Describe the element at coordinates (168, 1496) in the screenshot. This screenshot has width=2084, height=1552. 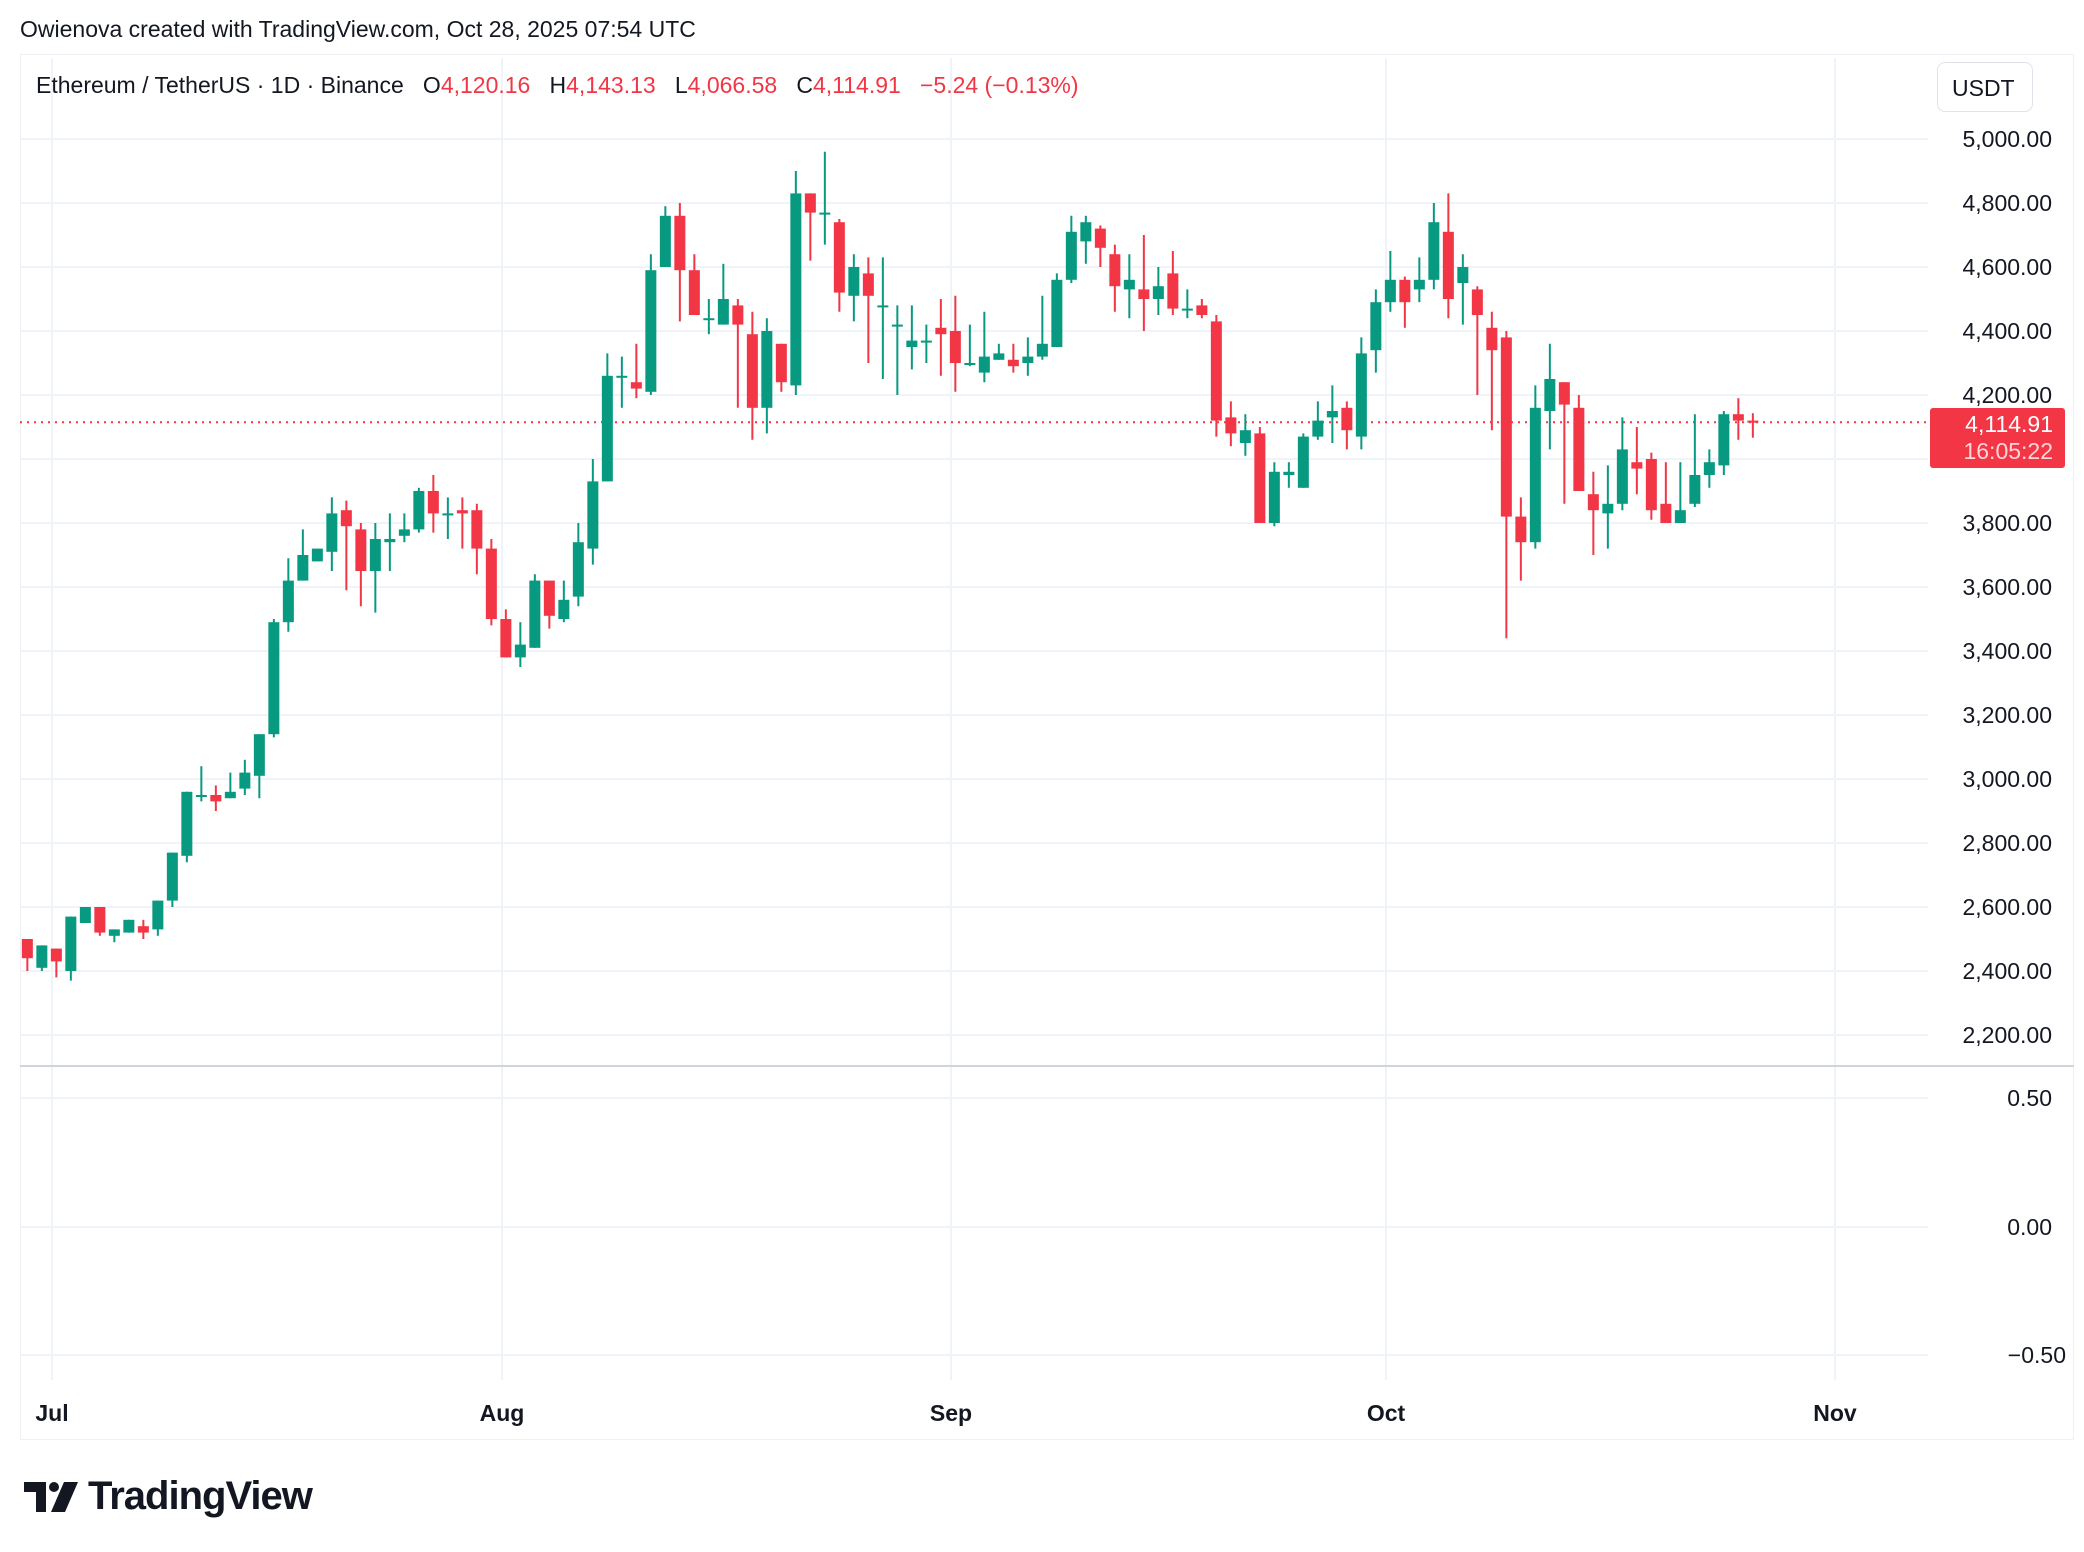
I see `tradingview-logo: TradingView` at that location.